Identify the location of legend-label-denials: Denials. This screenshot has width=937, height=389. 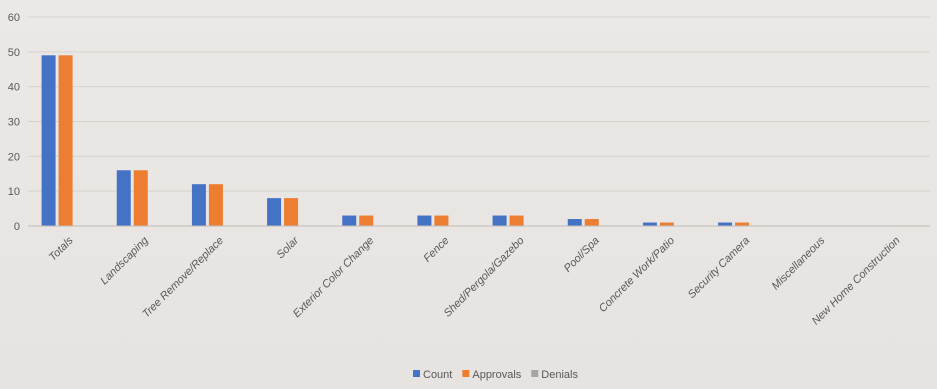
(559, 375).